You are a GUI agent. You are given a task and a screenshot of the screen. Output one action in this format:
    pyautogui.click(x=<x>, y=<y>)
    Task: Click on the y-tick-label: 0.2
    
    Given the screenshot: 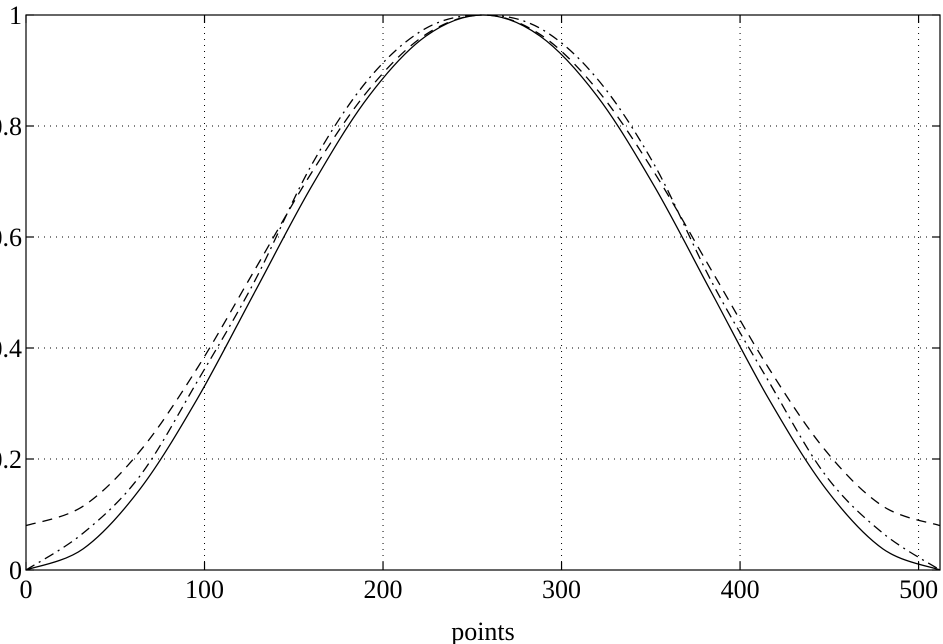 What is the action you would take?
    pyautogui.click(x=11, y=459)
    